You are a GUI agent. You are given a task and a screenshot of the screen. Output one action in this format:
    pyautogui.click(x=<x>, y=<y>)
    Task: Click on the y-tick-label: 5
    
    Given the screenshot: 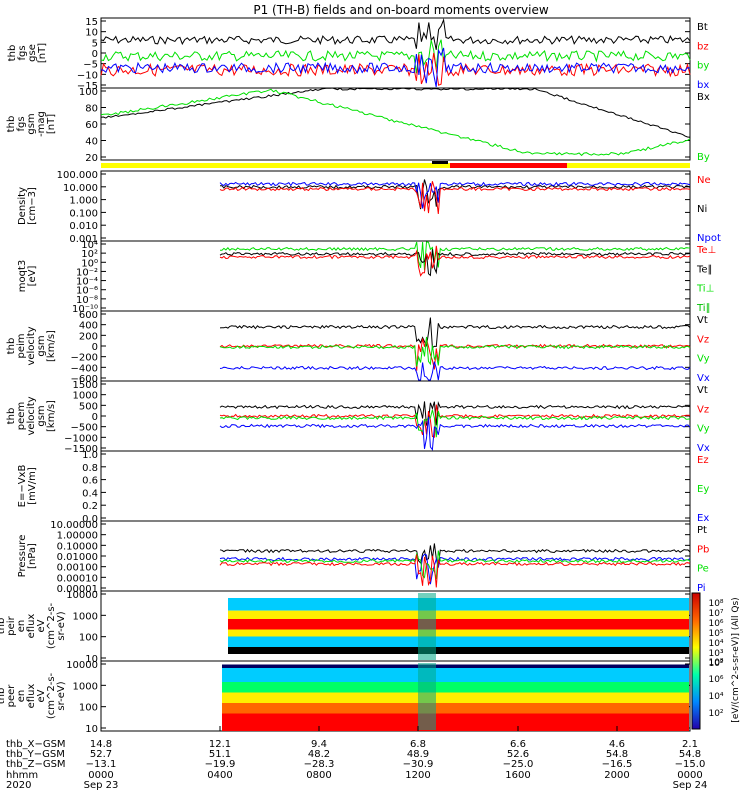 What is the action you would take?
    pyautogui.click(x=95, y=43)
    